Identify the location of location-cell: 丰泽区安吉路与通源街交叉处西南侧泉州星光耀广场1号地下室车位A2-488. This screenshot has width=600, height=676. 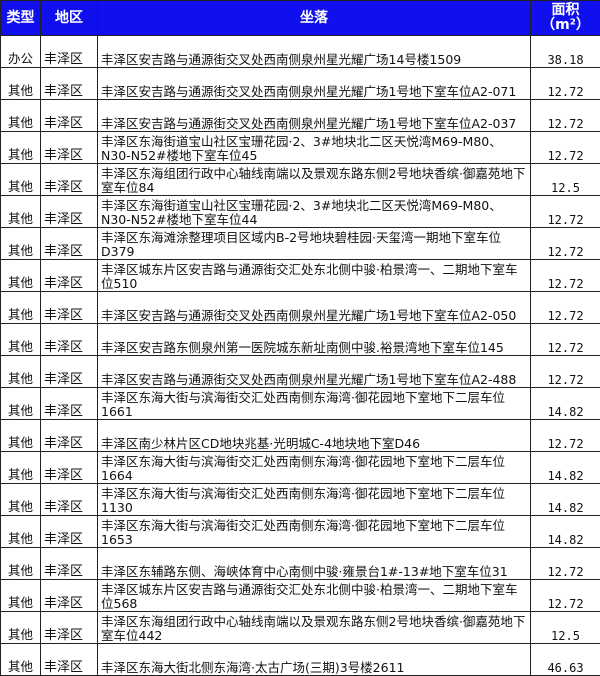
(314, 372).